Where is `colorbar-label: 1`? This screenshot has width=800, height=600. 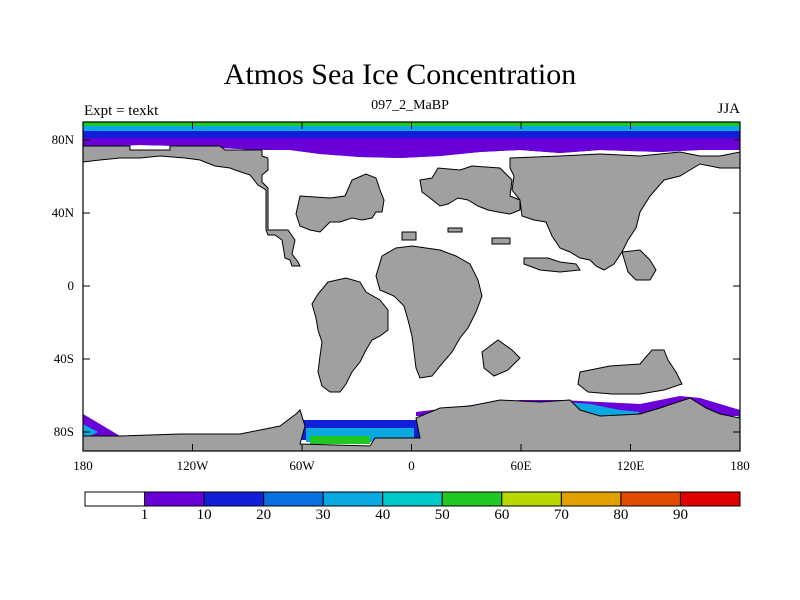
colorbar-label: 1 is located at coordinates (144, 515).